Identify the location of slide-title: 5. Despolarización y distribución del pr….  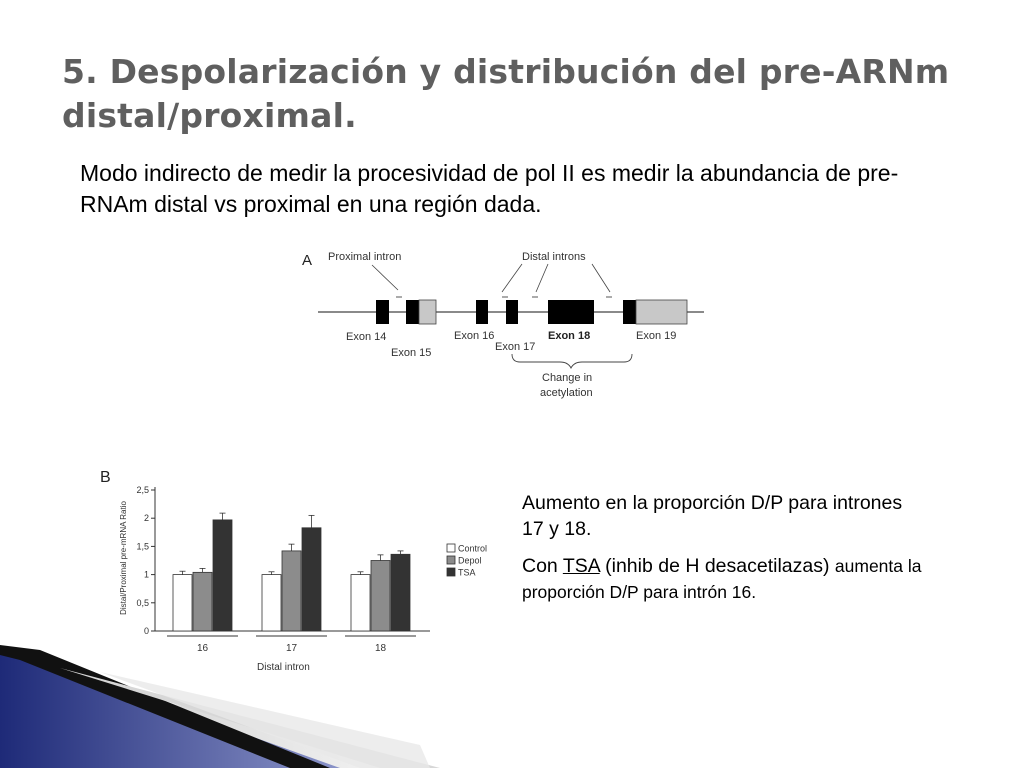
(506, 93).